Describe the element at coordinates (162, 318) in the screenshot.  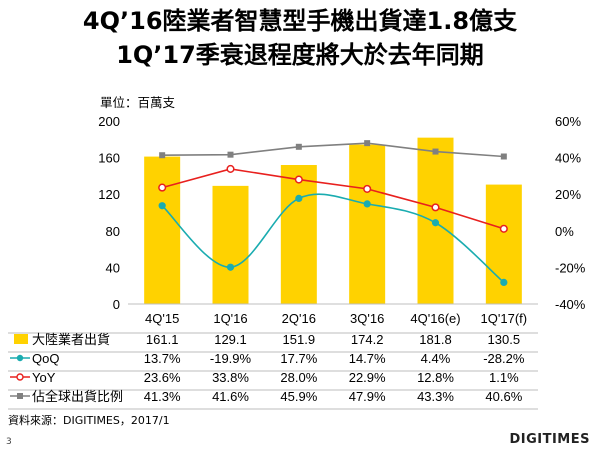
I see `x-axis-tick-label: 4Q'15` at that location.